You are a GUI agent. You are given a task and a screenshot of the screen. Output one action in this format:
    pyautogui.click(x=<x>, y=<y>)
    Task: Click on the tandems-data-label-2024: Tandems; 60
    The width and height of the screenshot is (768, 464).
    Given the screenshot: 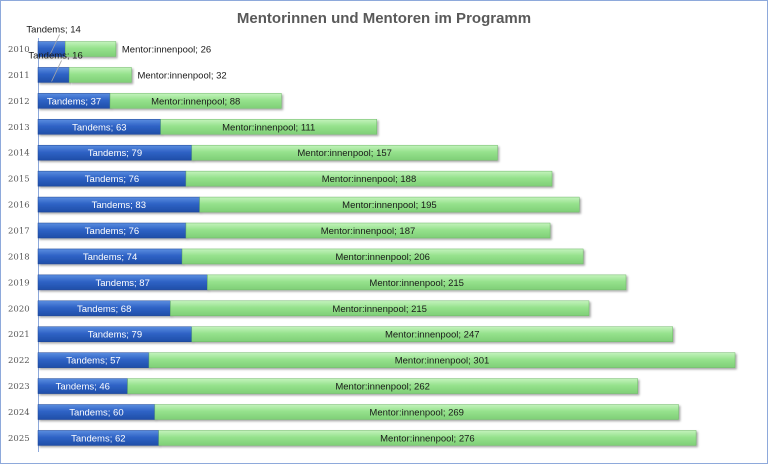 What is the action you would take?
    pyautogui.click(x=96, y=413)
    